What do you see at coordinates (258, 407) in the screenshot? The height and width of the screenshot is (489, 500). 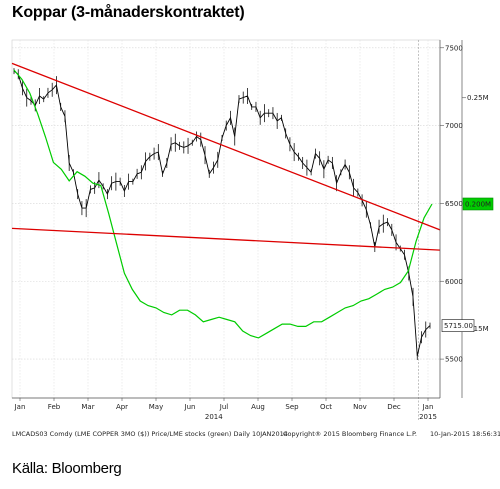 I see `x-axis-month-label: Aug` at bounding box center [258, 407].